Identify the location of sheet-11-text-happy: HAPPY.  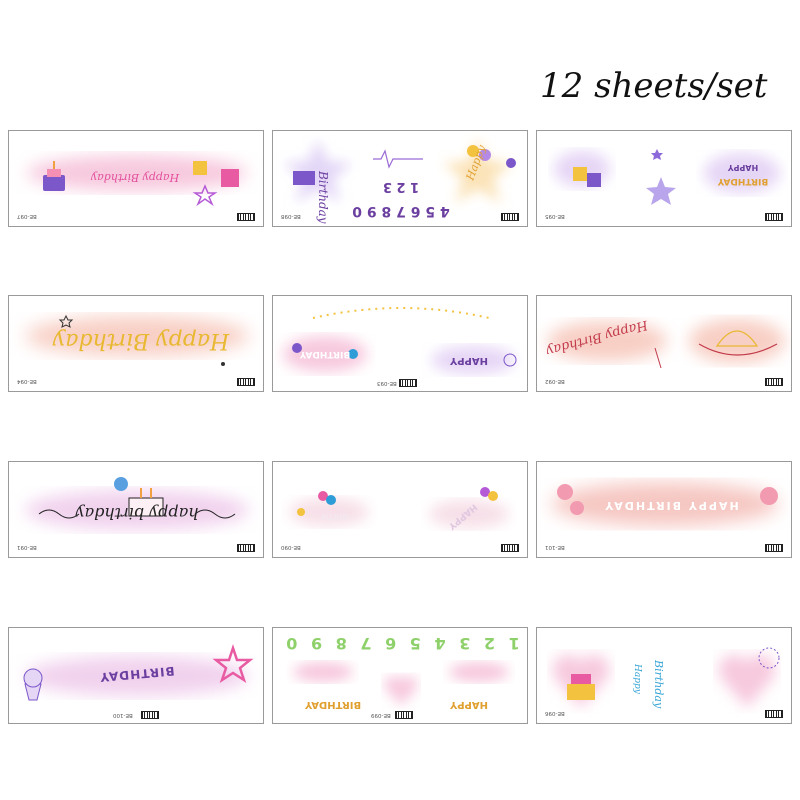
(468, 704).